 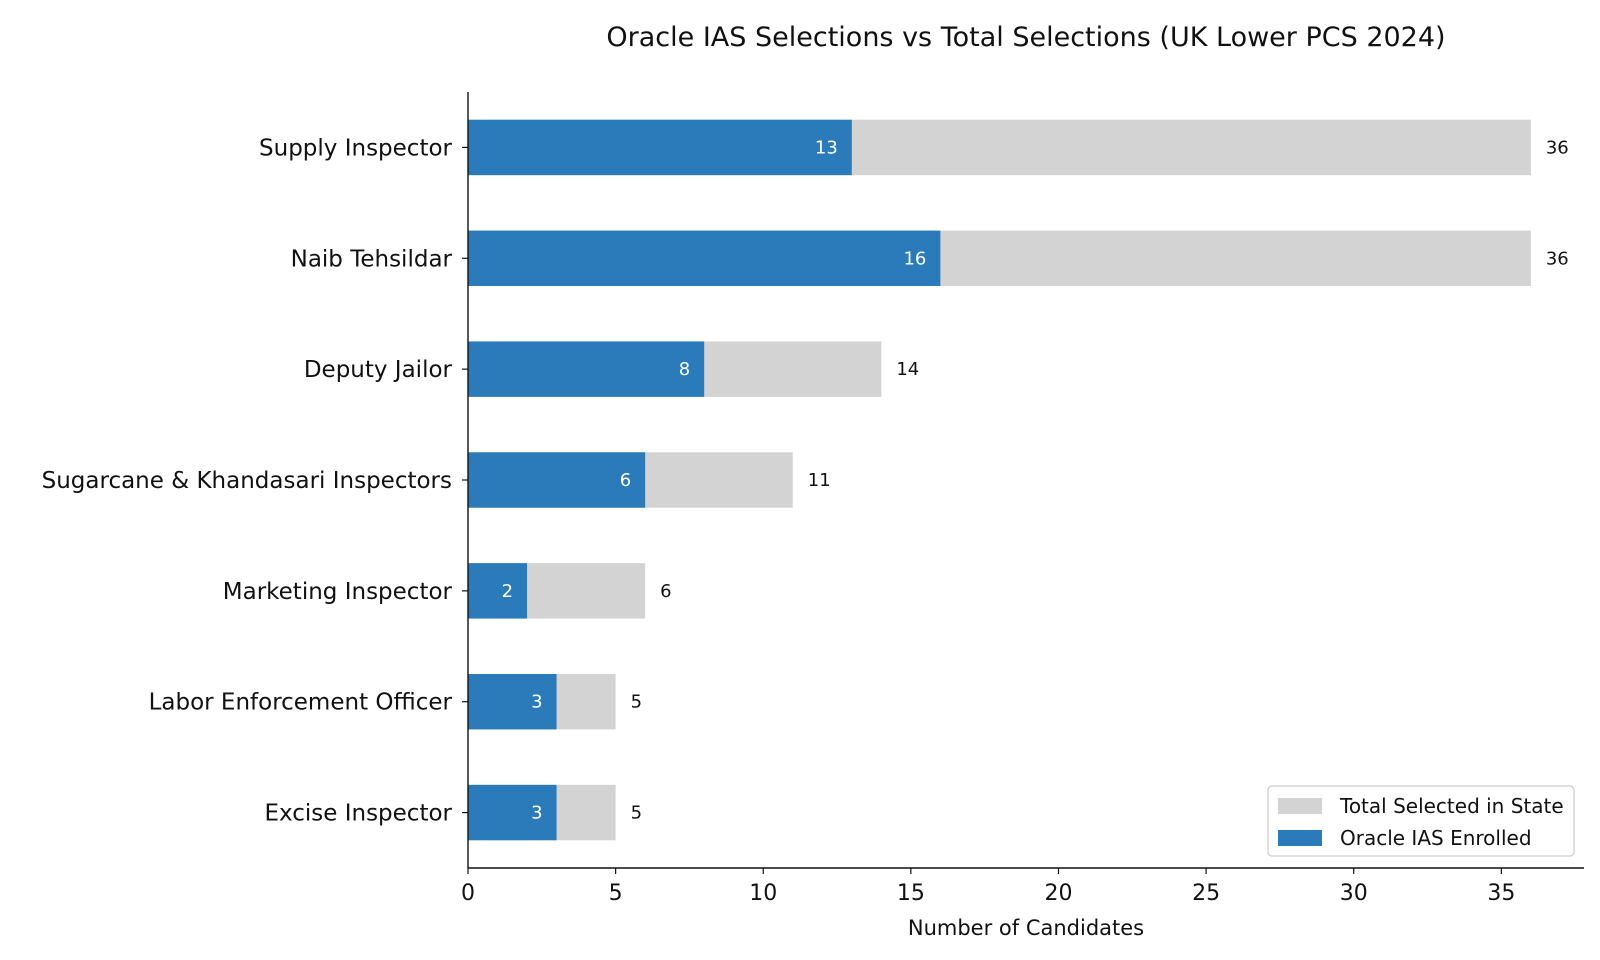 What do you see at coordinates (1557, 147) in the screenshot?
I see `data-label-total-supply-inspector: 36` at bounding box center [1557, 147].